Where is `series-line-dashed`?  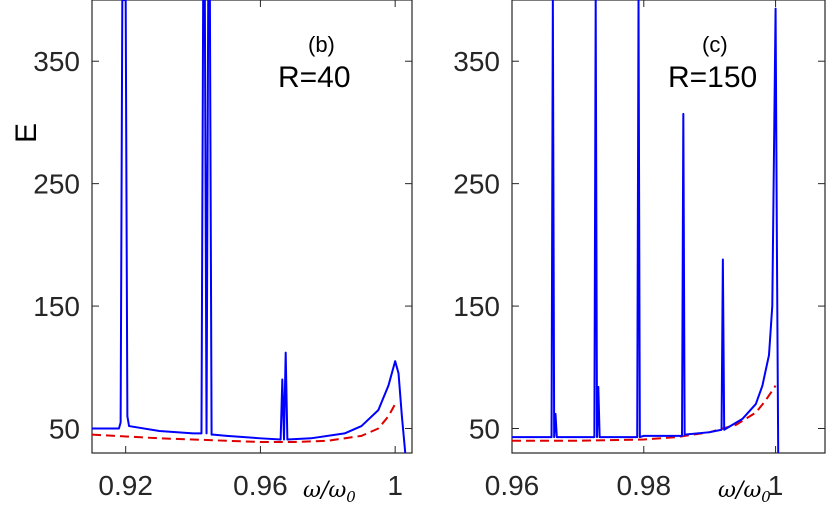 series-line-dashed is located at coordinates (244, 423).